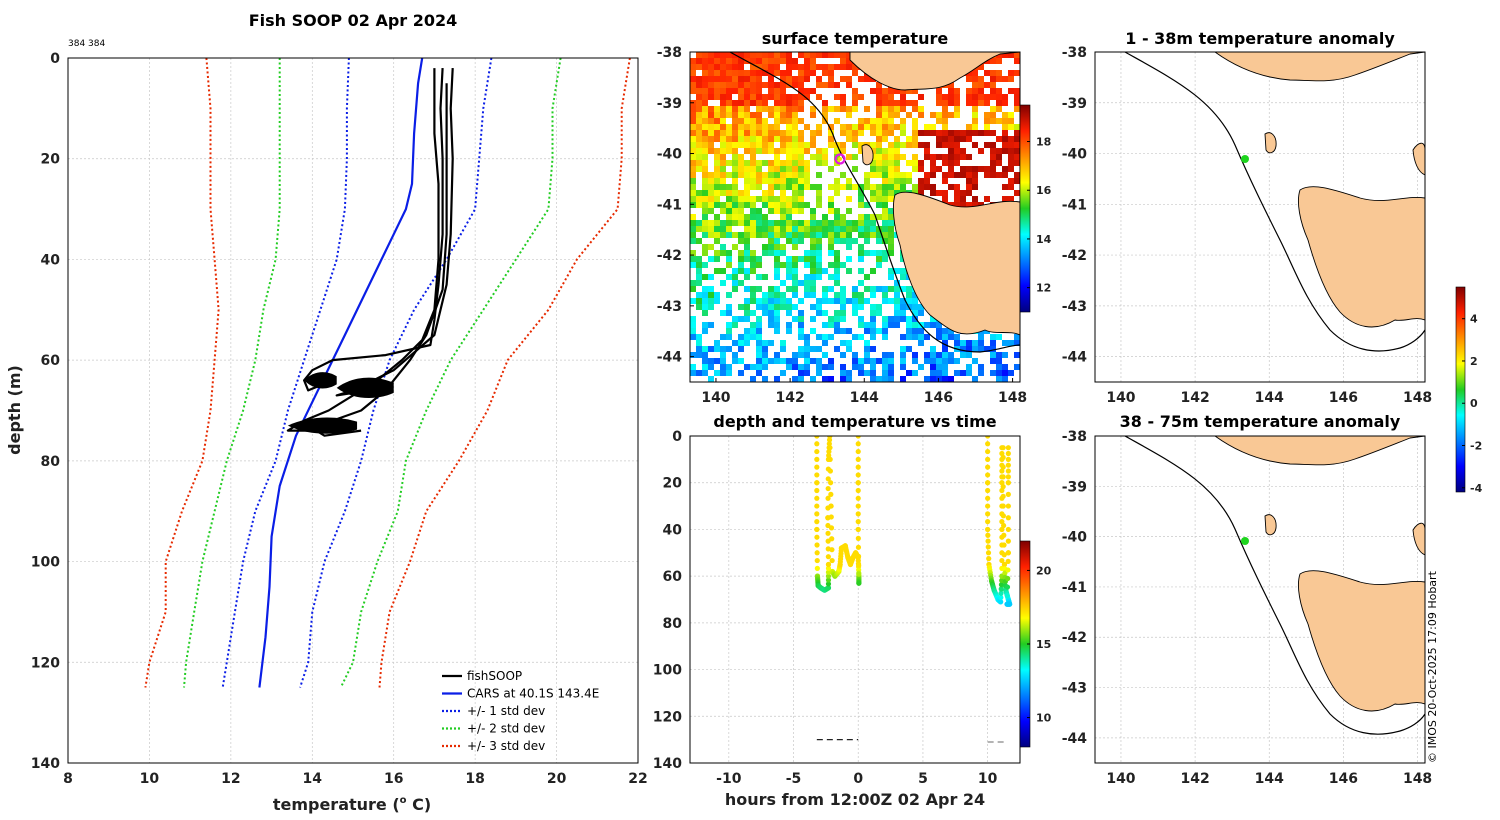  What do you see at coordinates (1247, 608) in the screenshot?
I see `anom2-ticks: 140 142 144 146 148-38-39-40-41-42-43-44` at bounding box center [1247, 608].